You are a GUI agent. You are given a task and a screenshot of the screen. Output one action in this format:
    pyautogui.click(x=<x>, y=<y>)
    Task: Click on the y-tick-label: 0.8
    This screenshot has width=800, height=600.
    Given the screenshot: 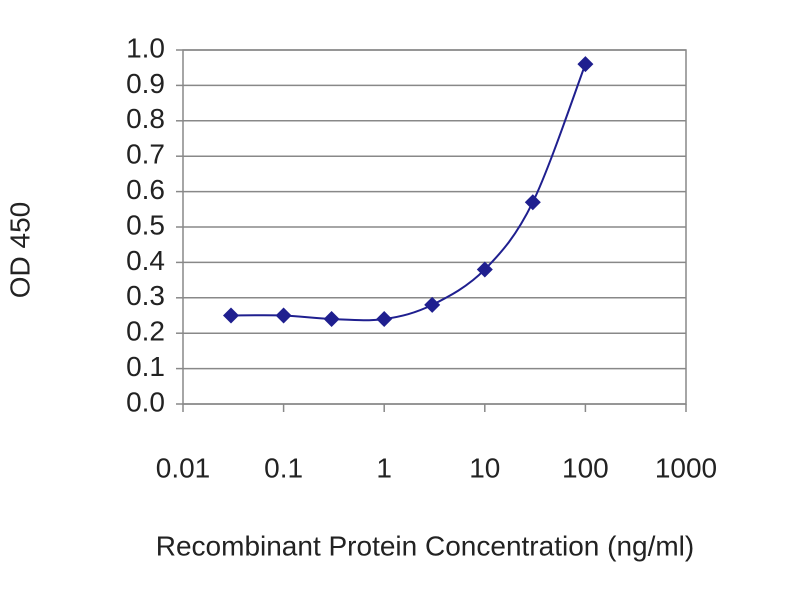 What is the action you would take?
    pyautogui.click(x=145, y=118)
    